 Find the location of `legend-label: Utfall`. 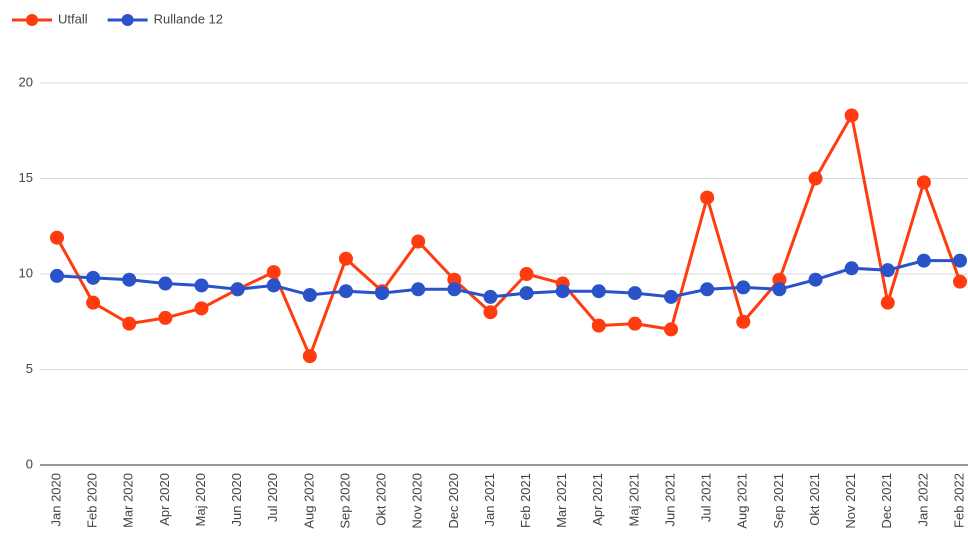

legend-label: Utfall is located at coordinates (73, 18).